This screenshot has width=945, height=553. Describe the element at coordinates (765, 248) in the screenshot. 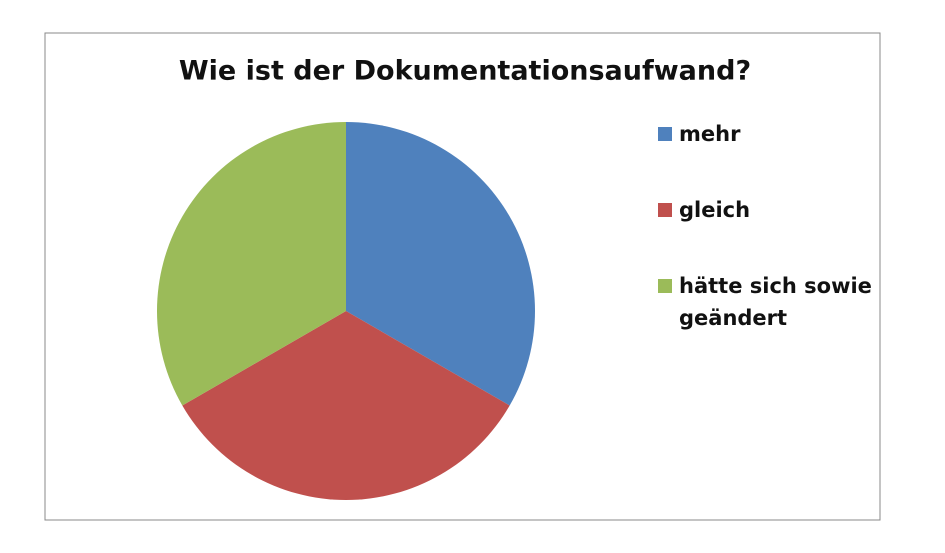

I see `legend: mehr gleich hätte sich sowie geändert` at that location.